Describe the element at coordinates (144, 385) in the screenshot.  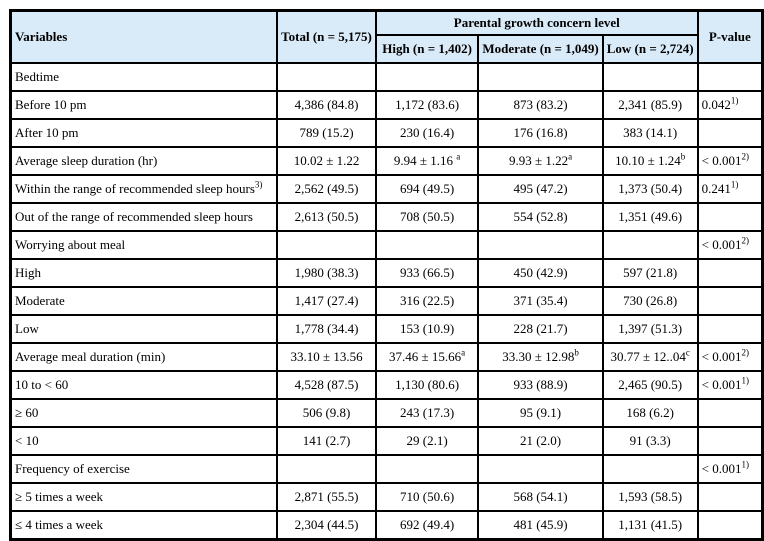
I see `variable-label-cell: 10 to < 60` at that location.